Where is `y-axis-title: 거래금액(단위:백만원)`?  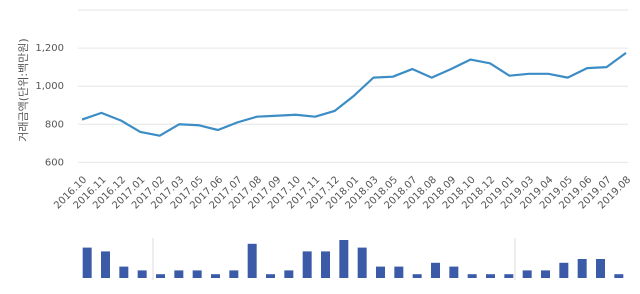
y-axis-title: 거래금액(단위:백만원) is located at coordinates (23, 89).